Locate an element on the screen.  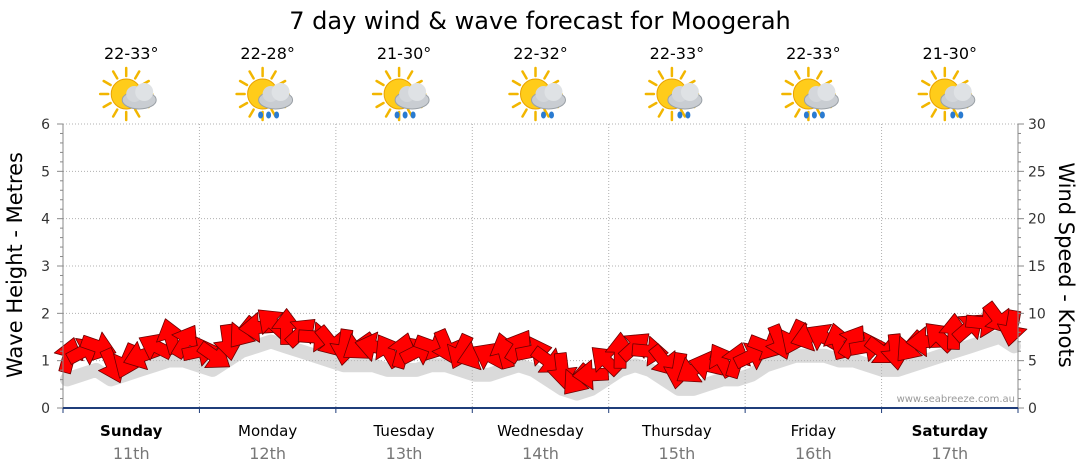
y-tick-label-left: 2 is located at coordinates (45, 314).